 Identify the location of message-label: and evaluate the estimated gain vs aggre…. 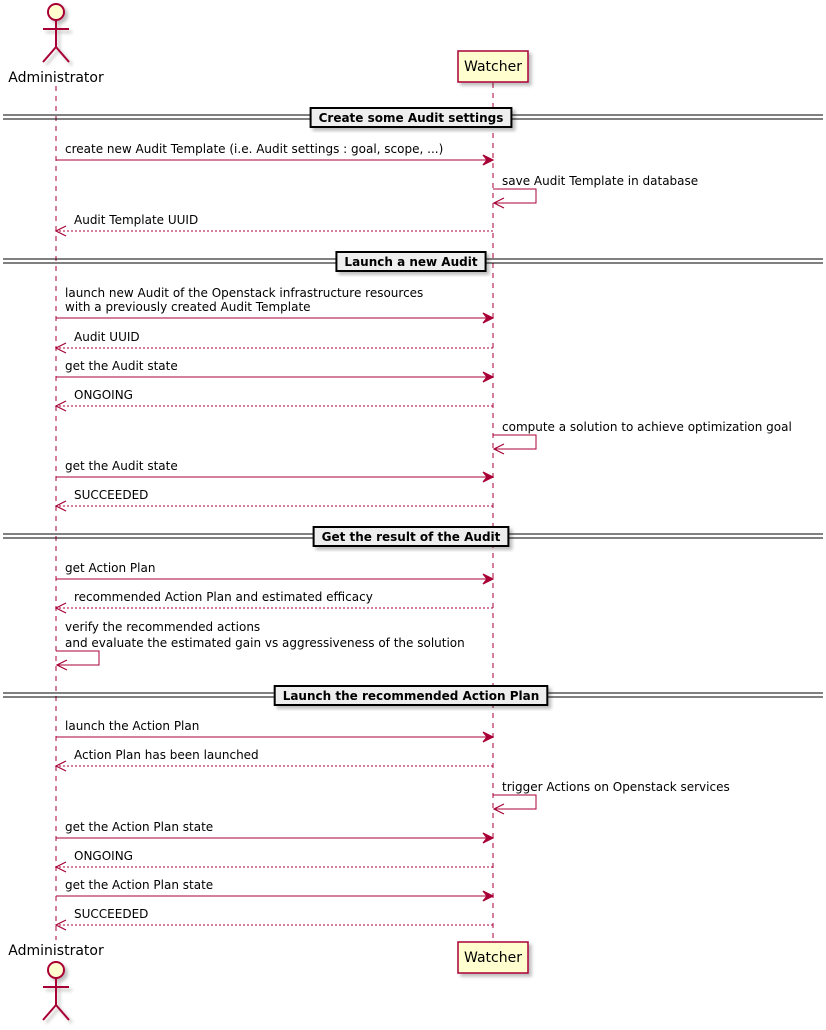
(265, 643).